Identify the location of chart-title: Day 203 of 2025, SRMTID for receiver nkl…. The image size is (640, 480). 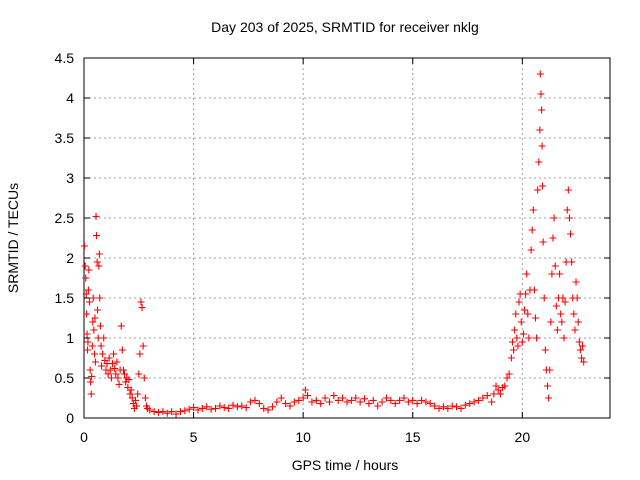
(345, 27).